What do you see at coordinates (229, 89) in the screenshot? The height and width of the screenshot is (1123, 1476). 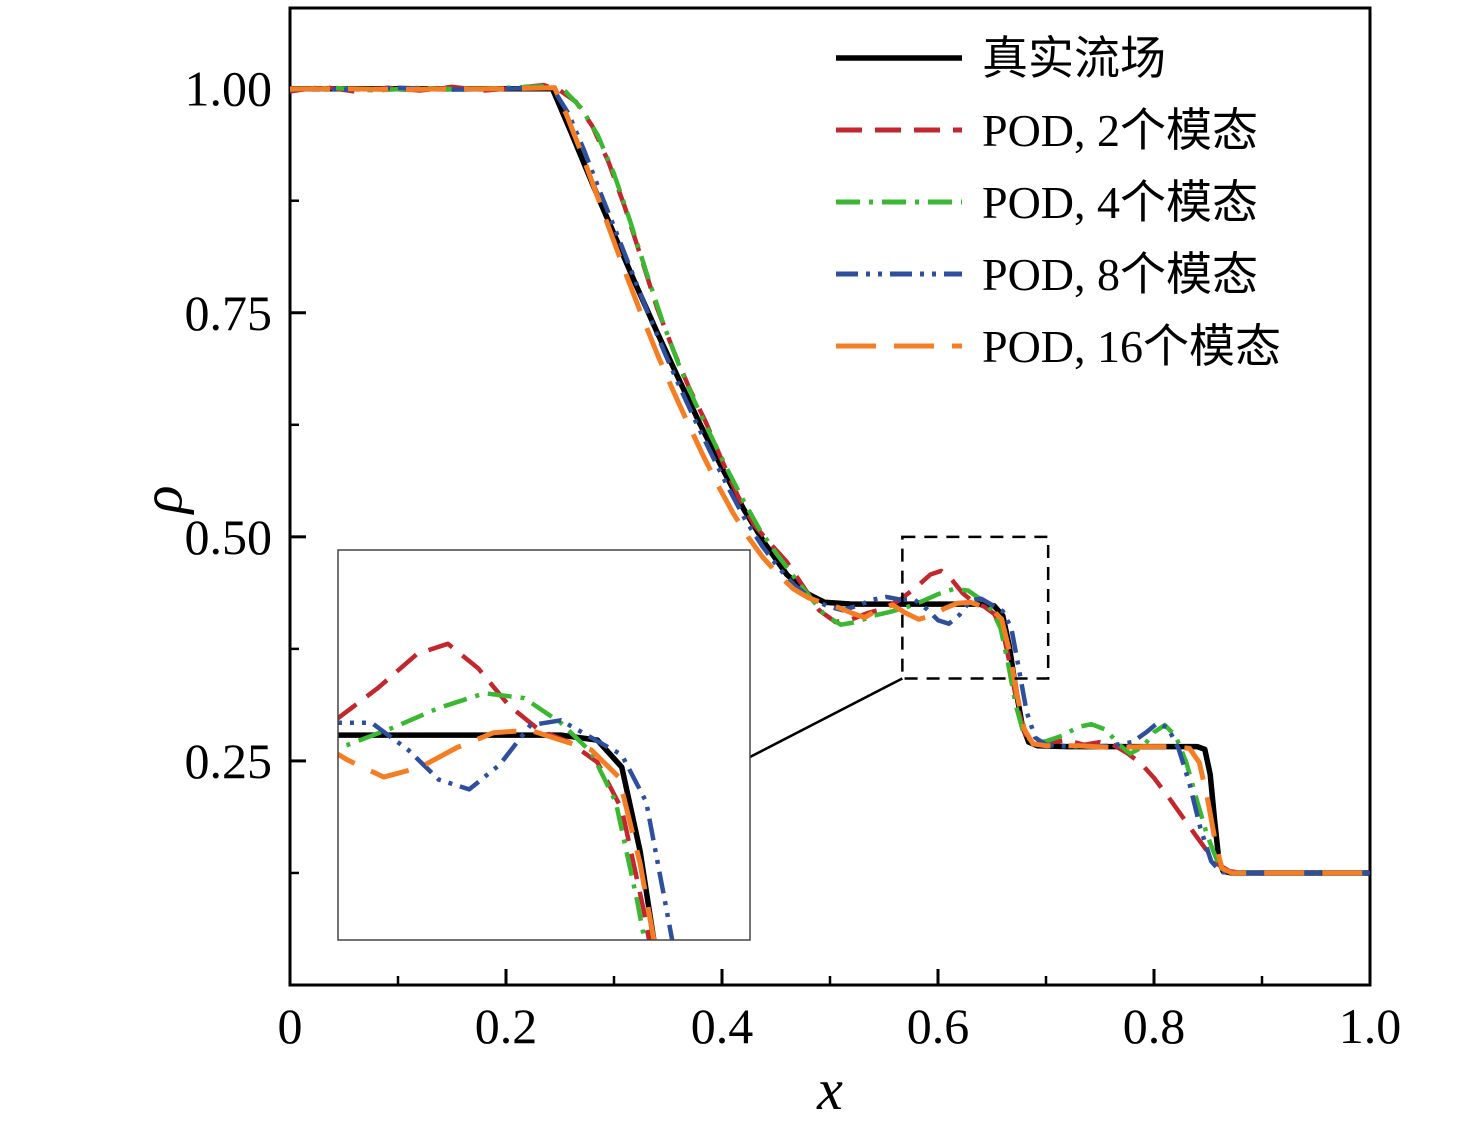 I see `y-tick-label: 1.00` at bounding box center [229, 89].